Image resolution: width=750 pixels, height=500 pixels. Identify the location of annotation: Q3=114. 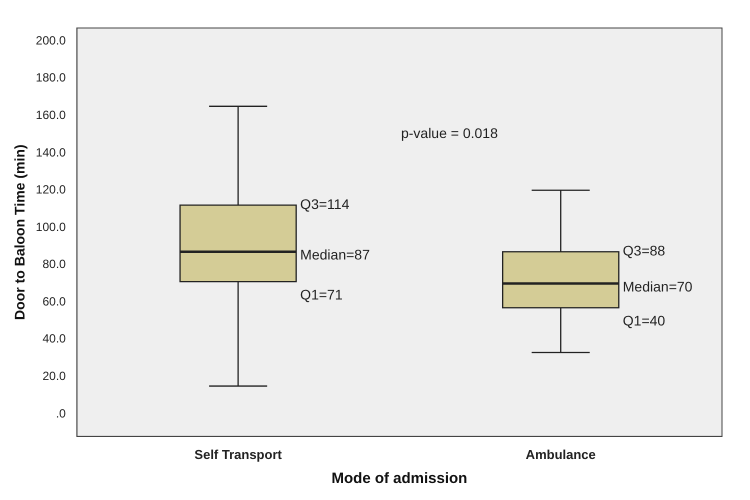
(325, 204).